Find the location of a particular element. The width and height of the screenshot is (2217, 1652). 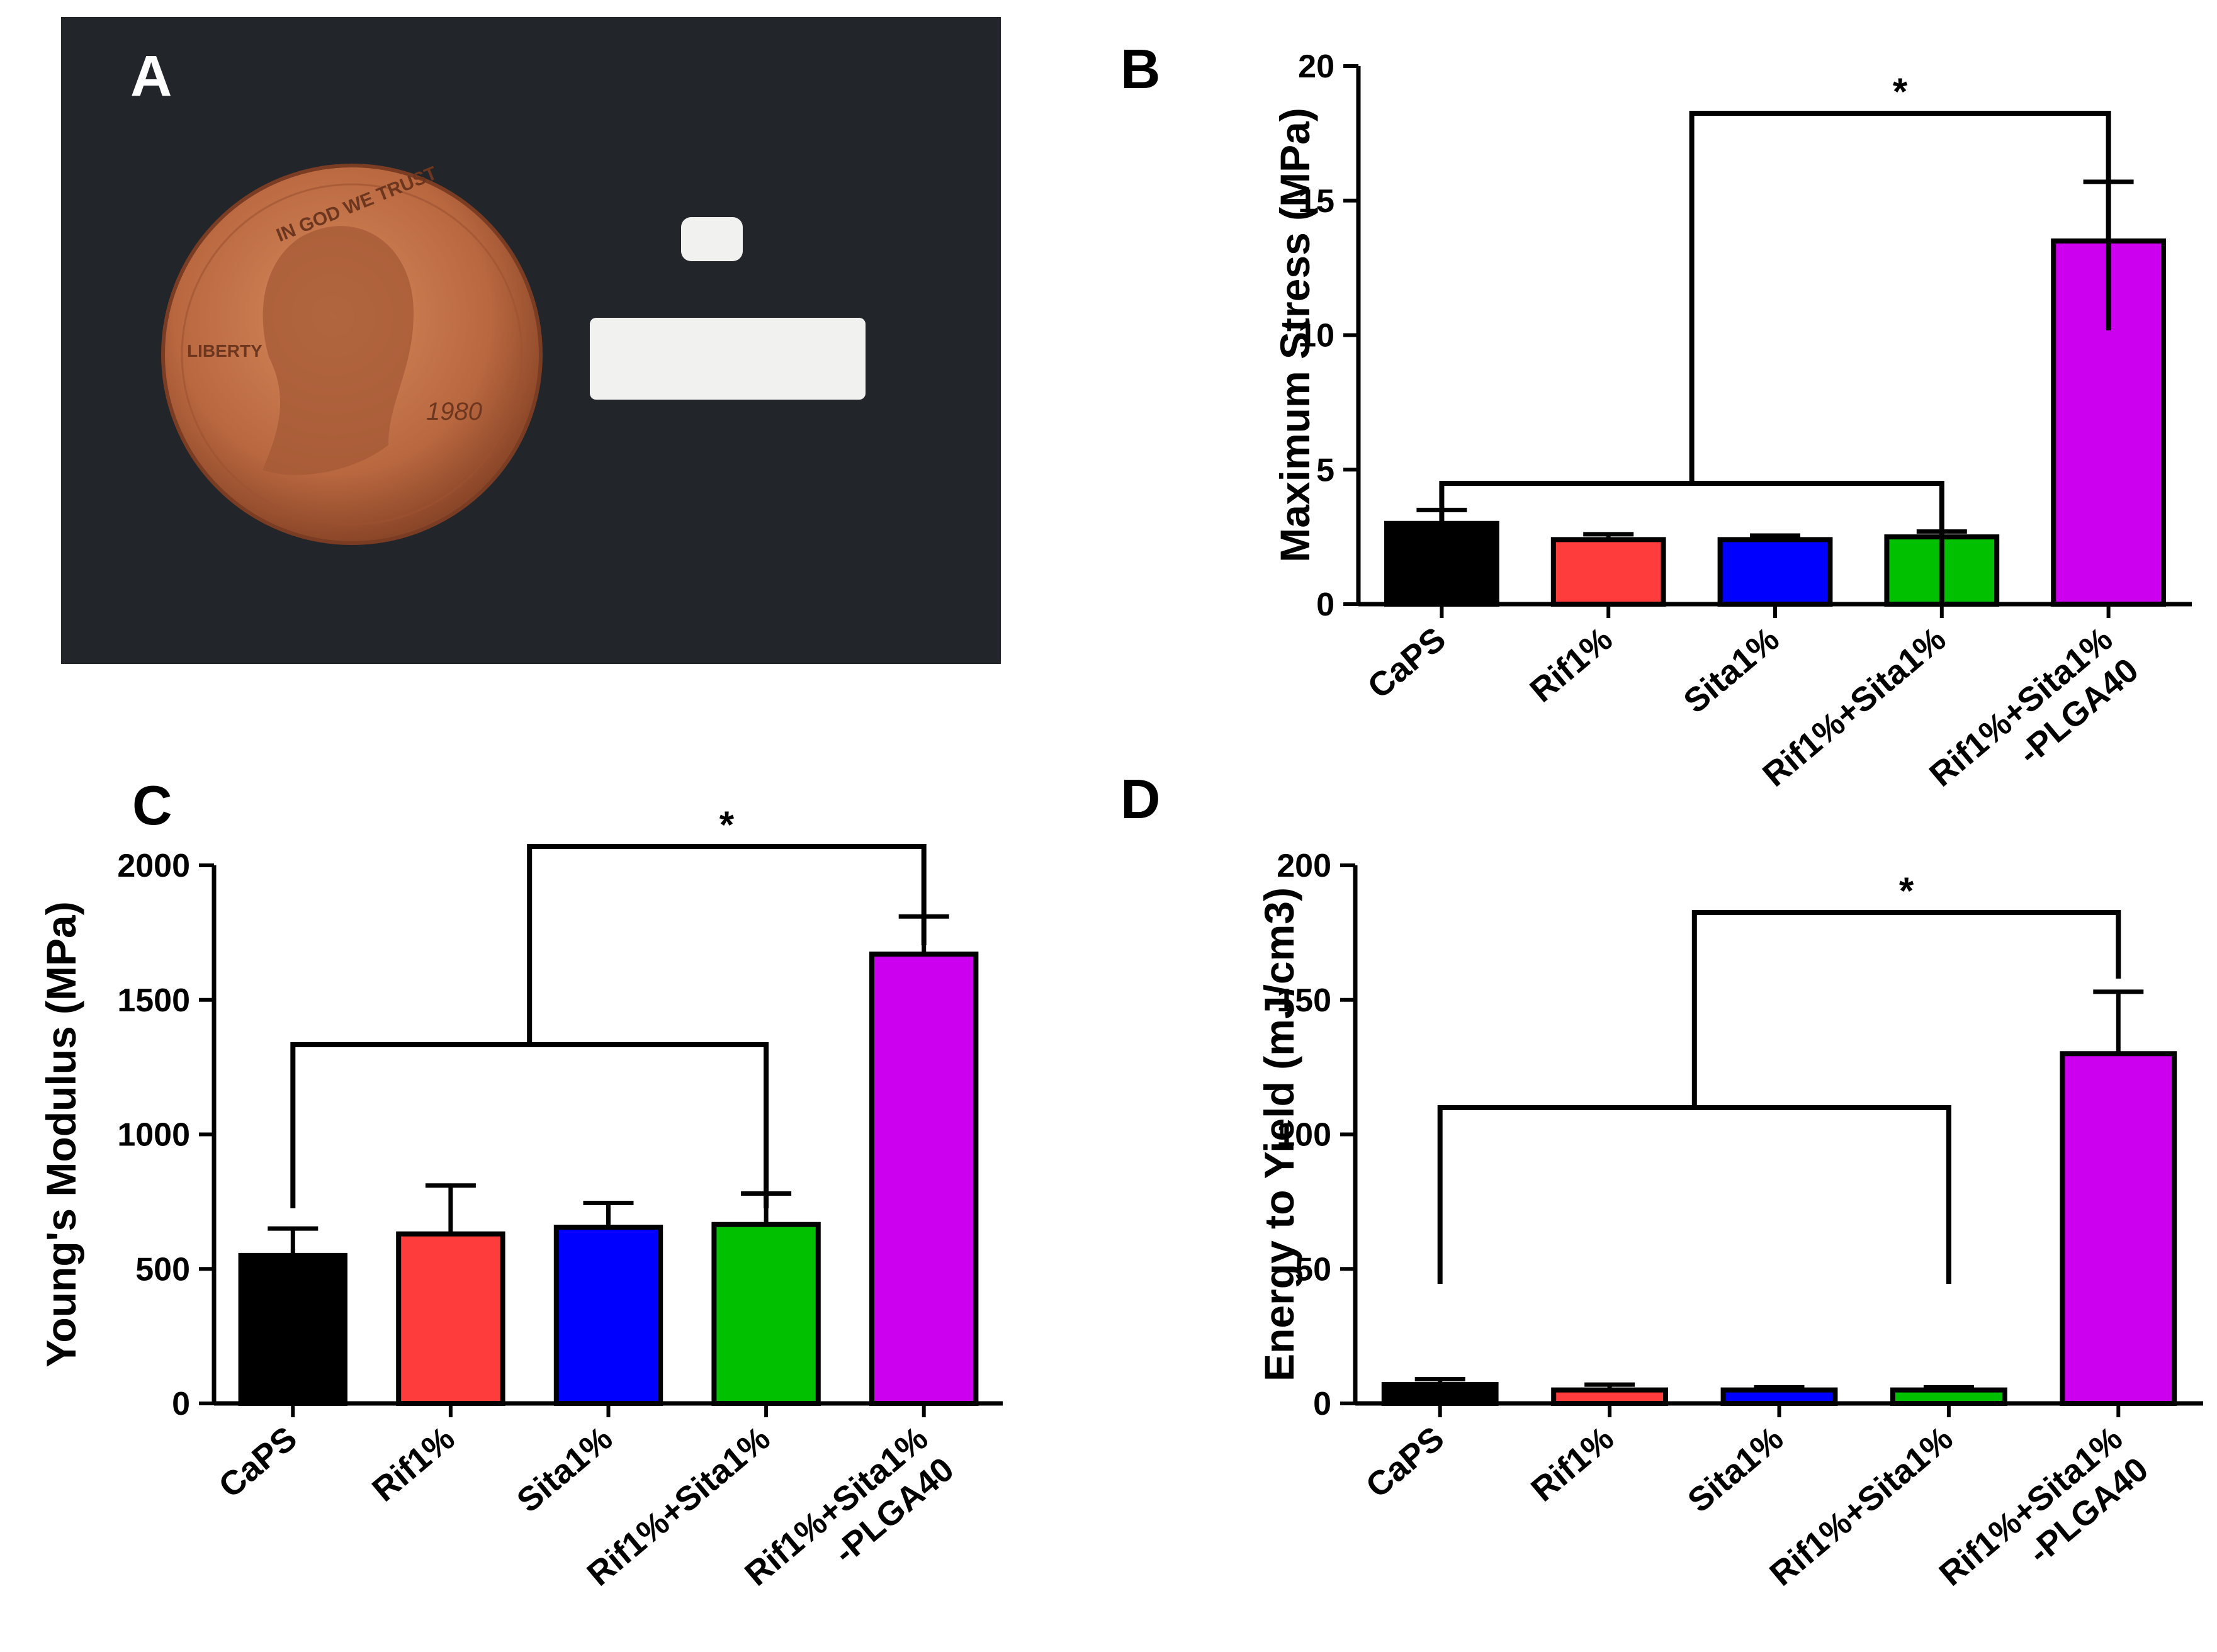

y-tick-label: 5 is located at coordinates (1325, 470).